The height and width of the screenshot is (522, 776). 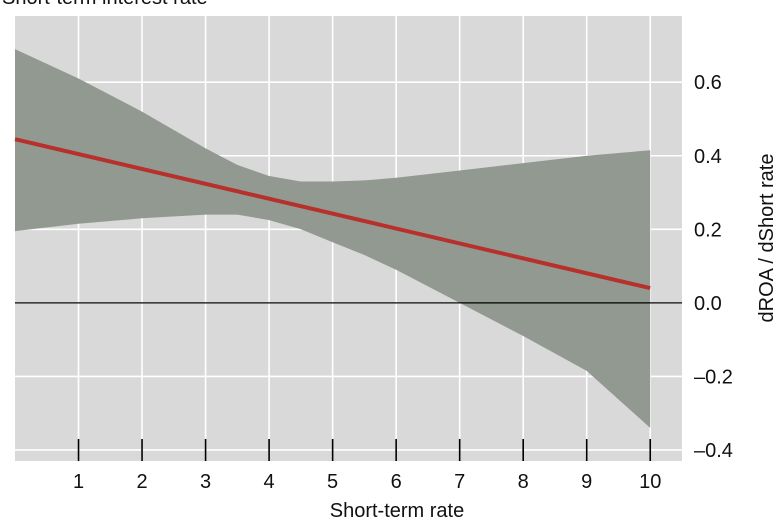 I want to click on y-axis: 0.6 0.4 0.2 0.0 –0.2 –0.4, so click(x=713, y=267).